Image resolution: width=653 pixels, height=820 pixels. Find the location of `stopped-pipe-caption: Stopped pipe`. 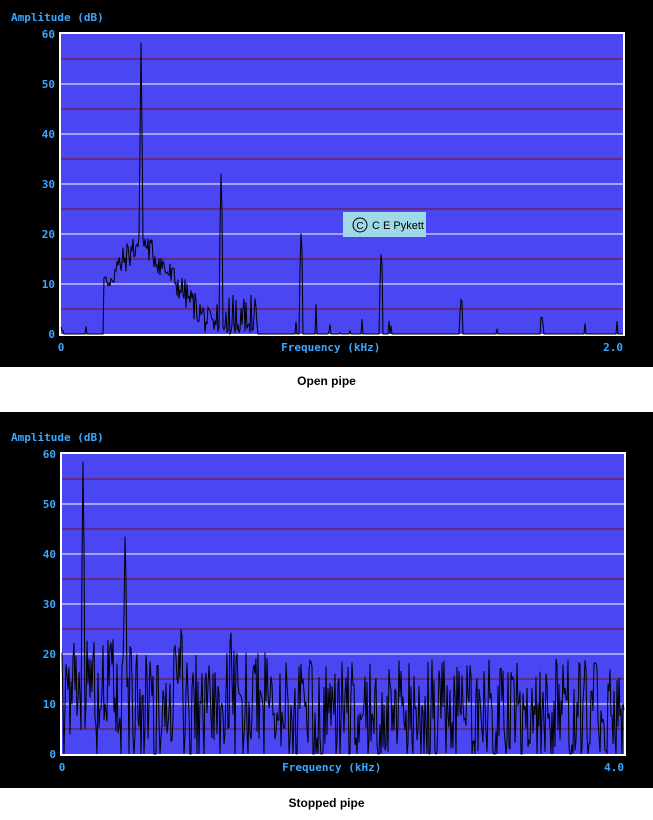

stopped-pipe-caption: Stopped pipe is located at coordinates (326, 803).